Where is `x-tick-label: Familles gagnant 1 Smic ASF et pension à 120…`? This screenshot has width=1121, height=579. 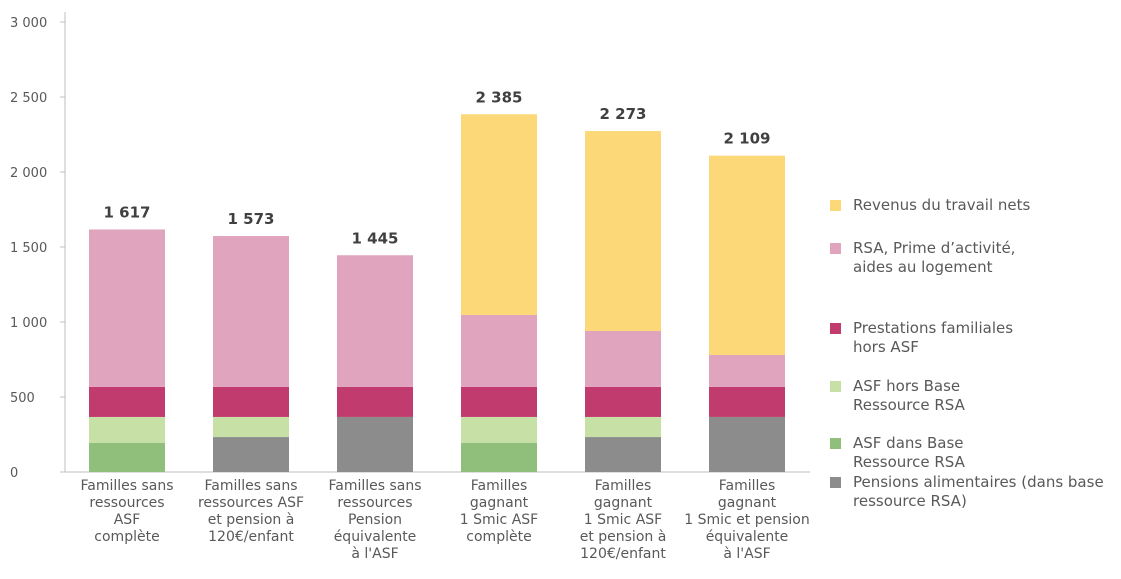
x-tick-label: Familles gagnant 1 Smic ASF et pension à 120… is located at coordinates (623, 520).